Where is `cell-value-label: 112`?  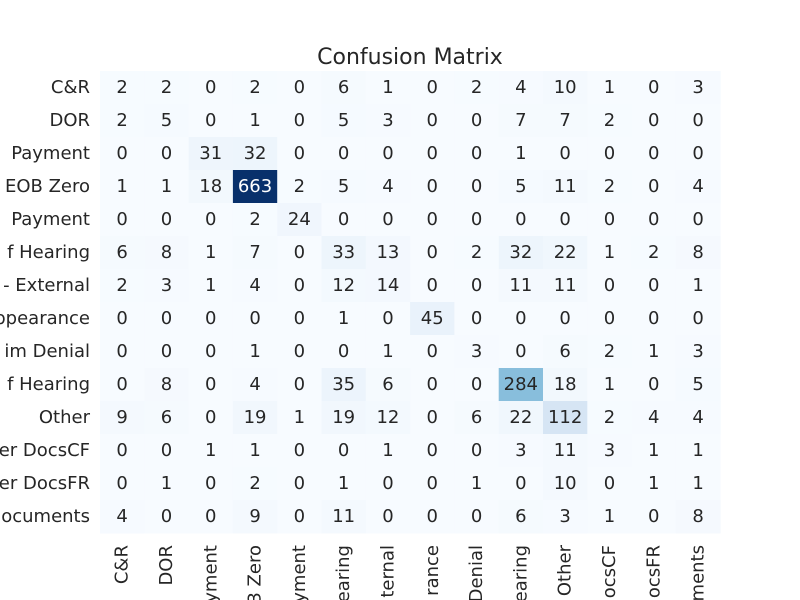
cell-value-label: 112 is located at coordinates (565, 417).